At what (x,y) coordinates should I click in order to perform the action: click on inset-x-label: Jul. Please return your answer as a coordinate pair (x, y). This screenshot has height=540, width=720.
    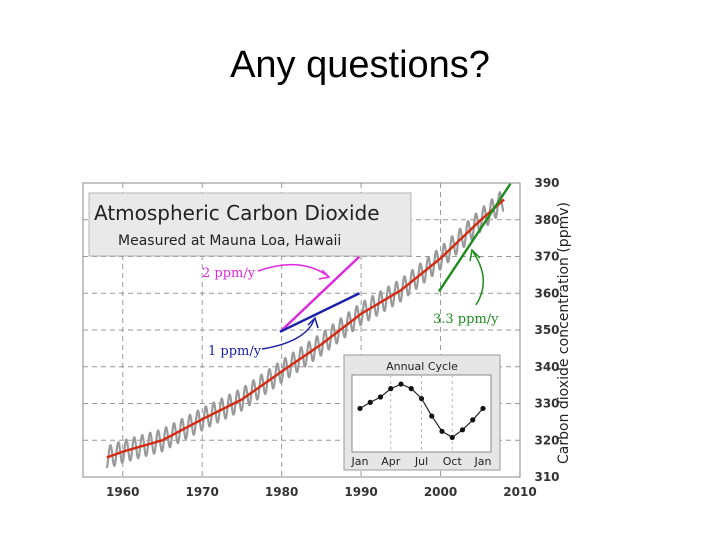
    Looking at the image, I should click on (421, 461).